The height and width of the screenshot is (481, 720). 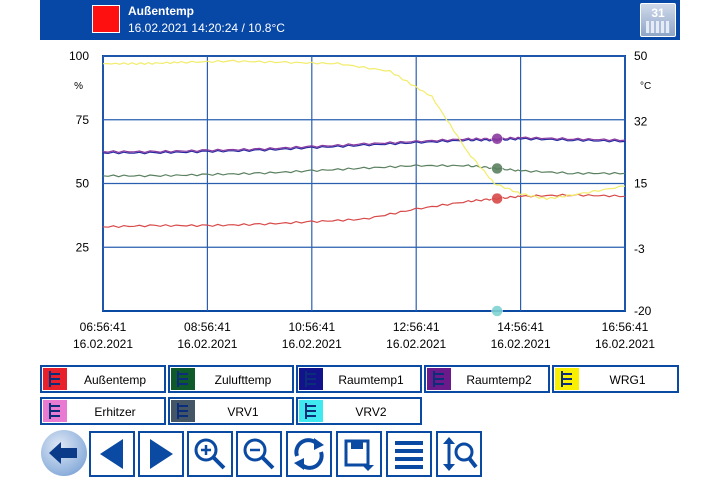 I want to click on legend-item-wrg1: WRG1, so click(x=615, y=379).